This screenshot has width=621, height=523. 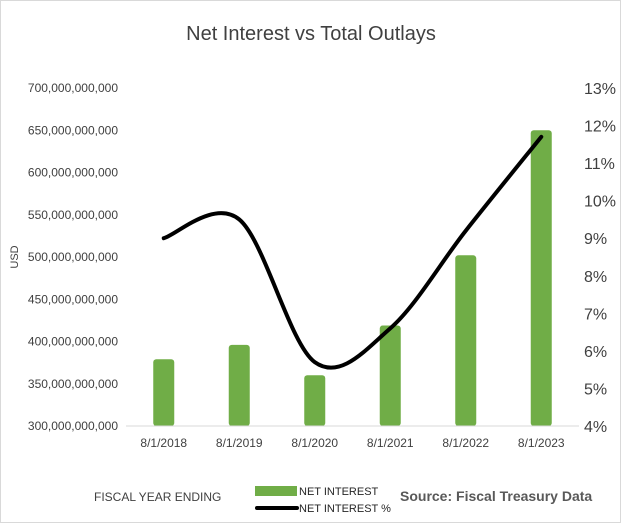 I want to click on left-tick-label: 550,000,000,000, so click(x=73, y=215).